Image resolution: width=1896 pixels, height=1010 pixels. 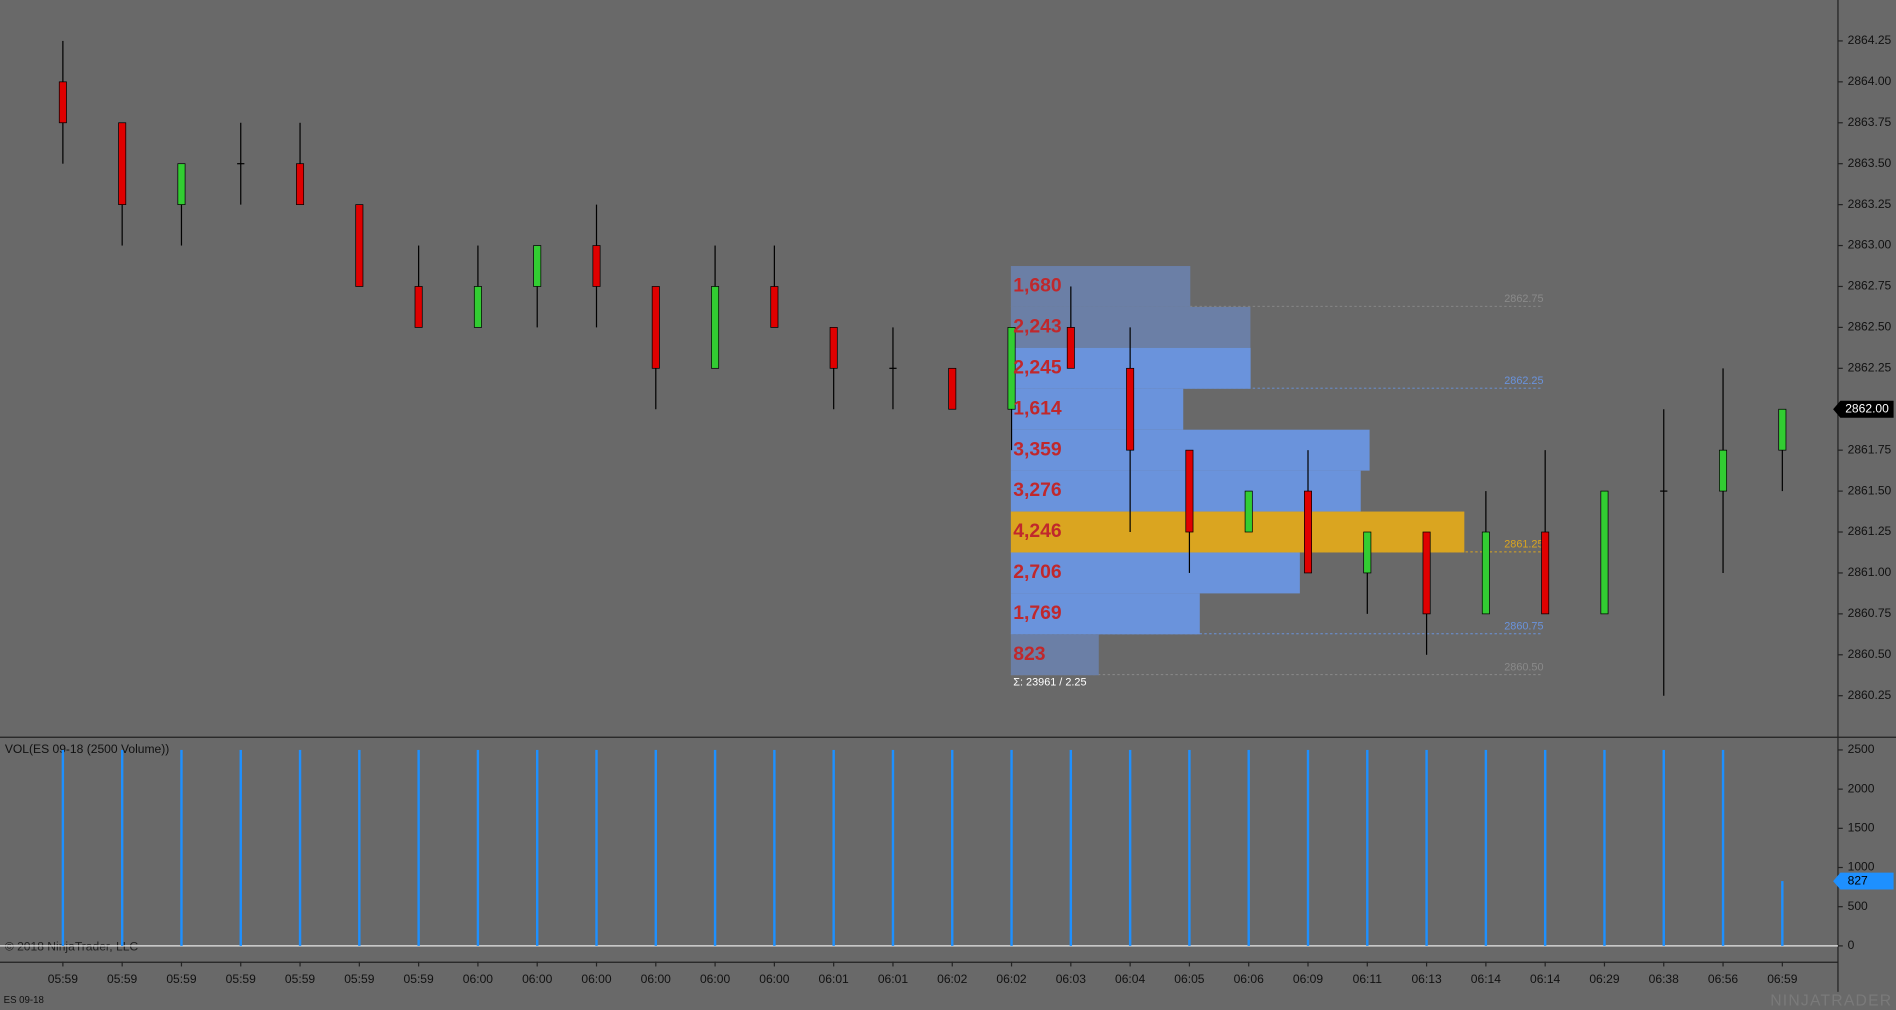 I want to click on last-price-tag, so click(x=1863, y=409).